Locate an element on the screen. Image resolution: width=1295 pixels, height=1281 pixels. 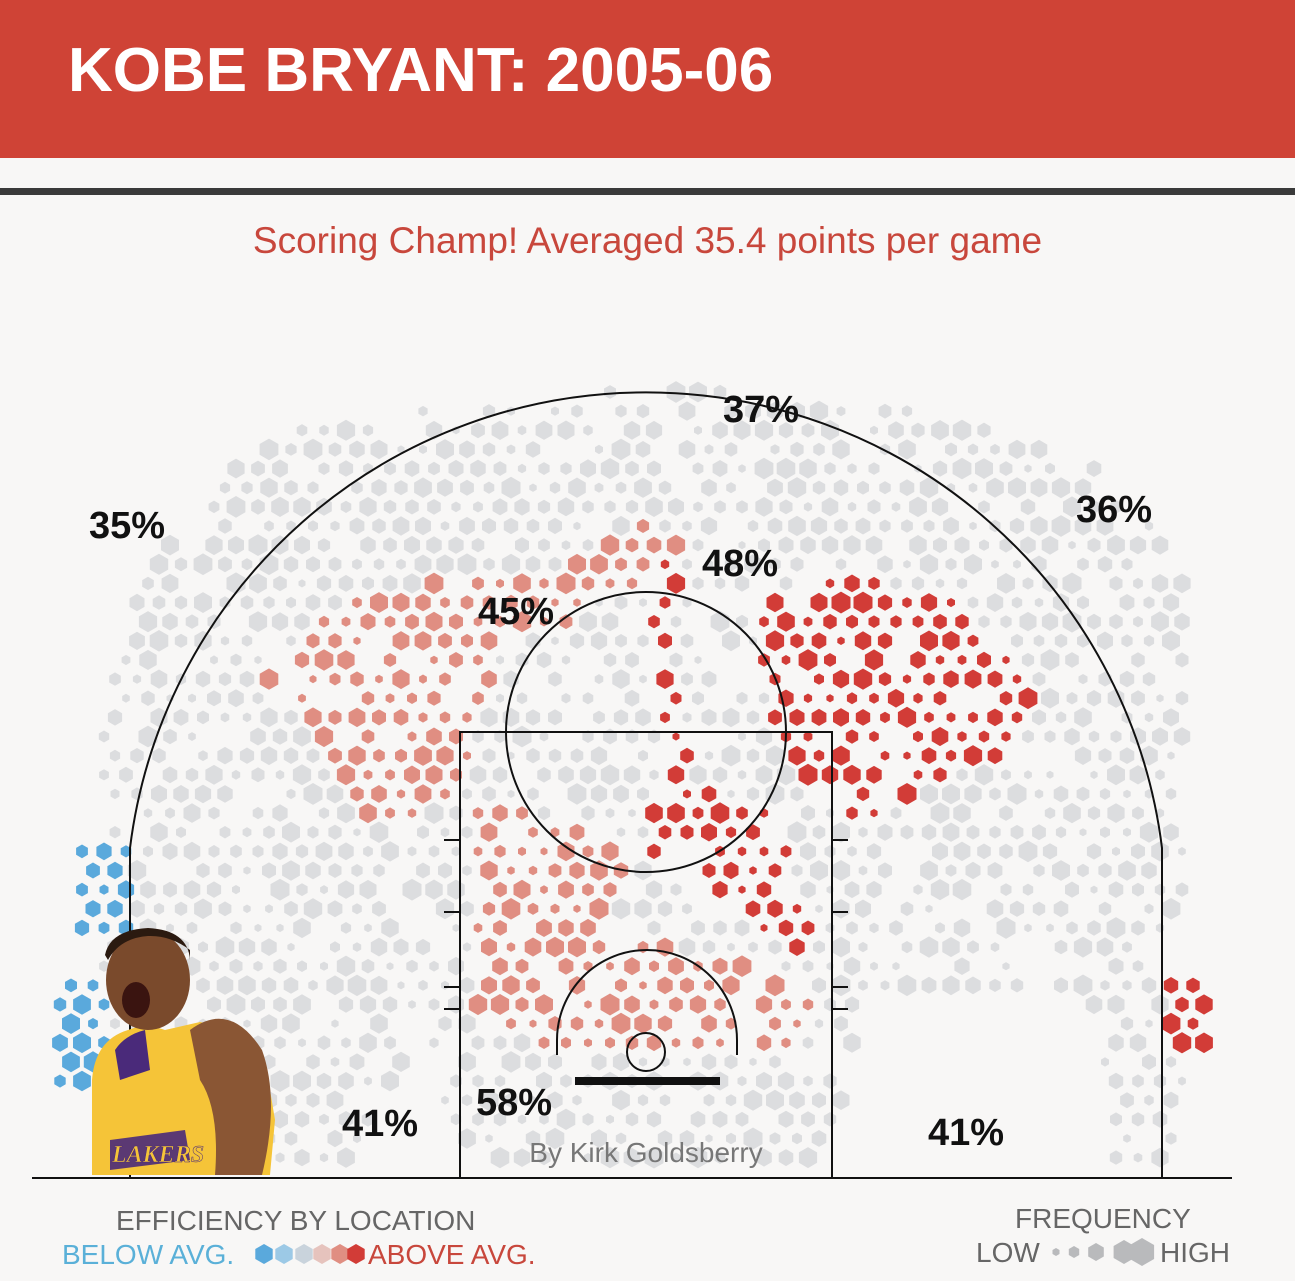
pct-label-right-midrange: 48% is located at coordinates (740, 564).